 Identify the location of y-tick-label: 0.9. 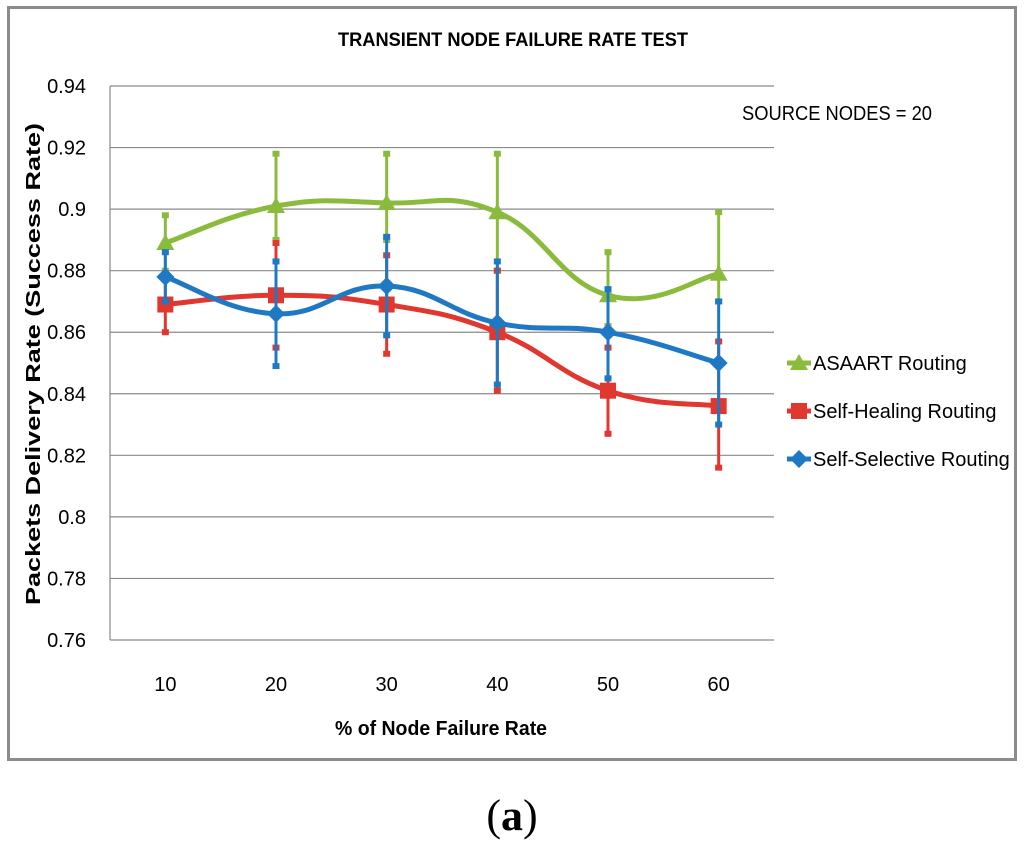
(72, 210).